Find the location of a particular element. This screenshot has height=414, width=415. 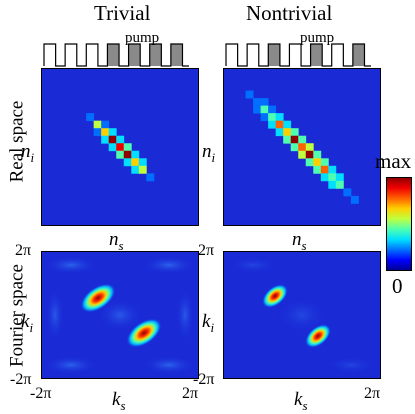

trivial-fourier-background-structure is located at coordinates (120, 315).